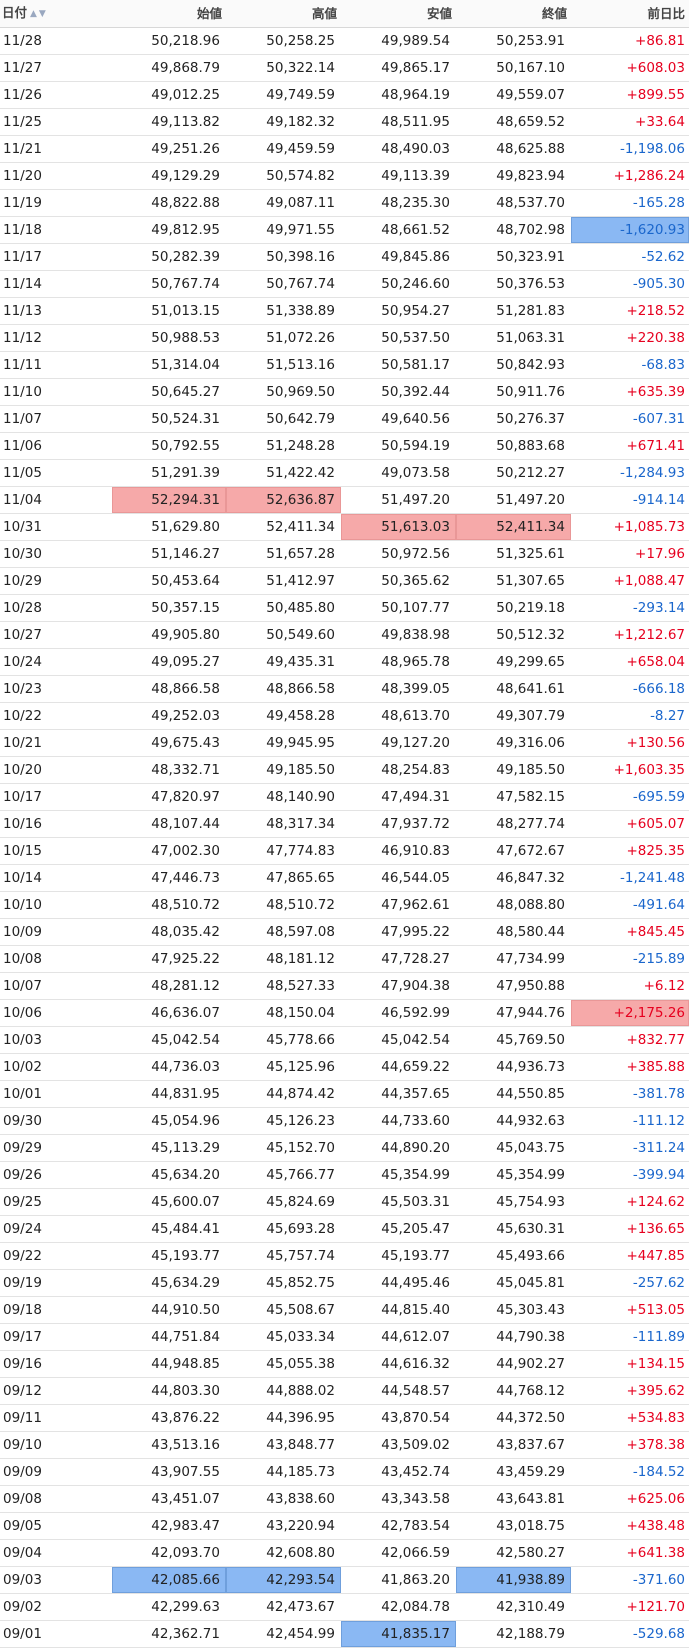 This screenshot has width=689, height=1648. What do you see at coordinates (56, 14) in the screenshot?
I see `column-header-date: 日付 ▲▼` at bounding box center [56, 14].